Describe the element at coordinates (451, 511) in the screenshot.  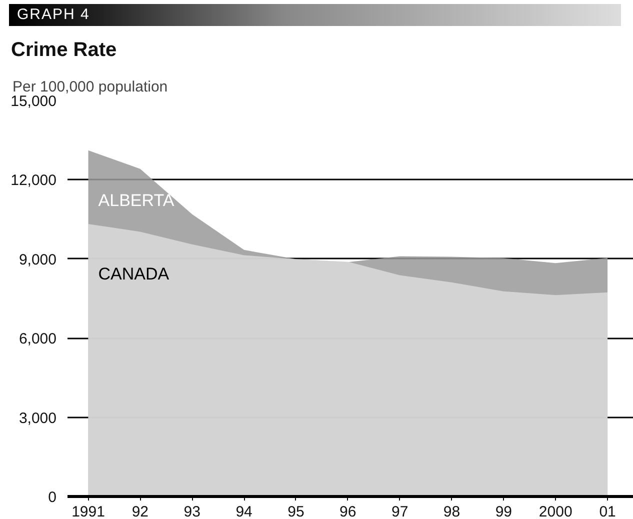
I see `x-tick-label: 98` at that location.